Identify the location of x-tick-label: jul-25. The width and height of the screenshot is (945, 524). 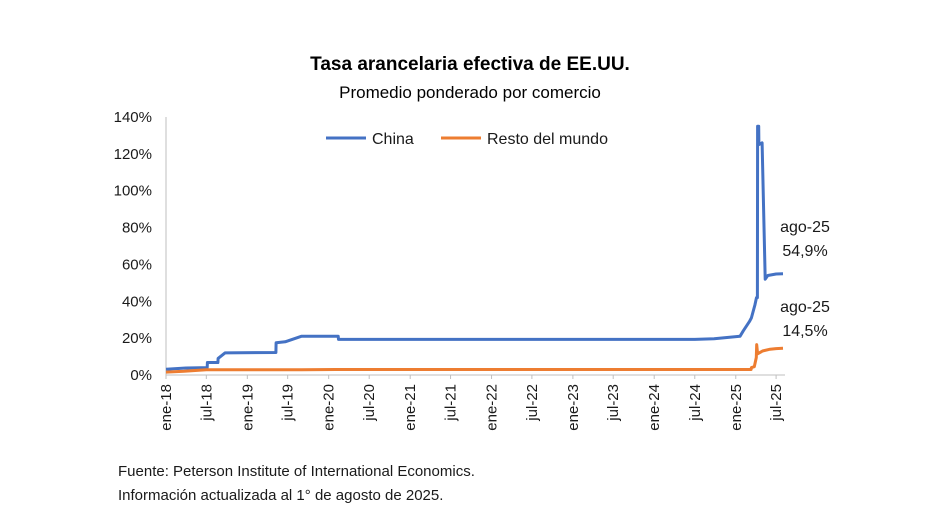
(776, 403).